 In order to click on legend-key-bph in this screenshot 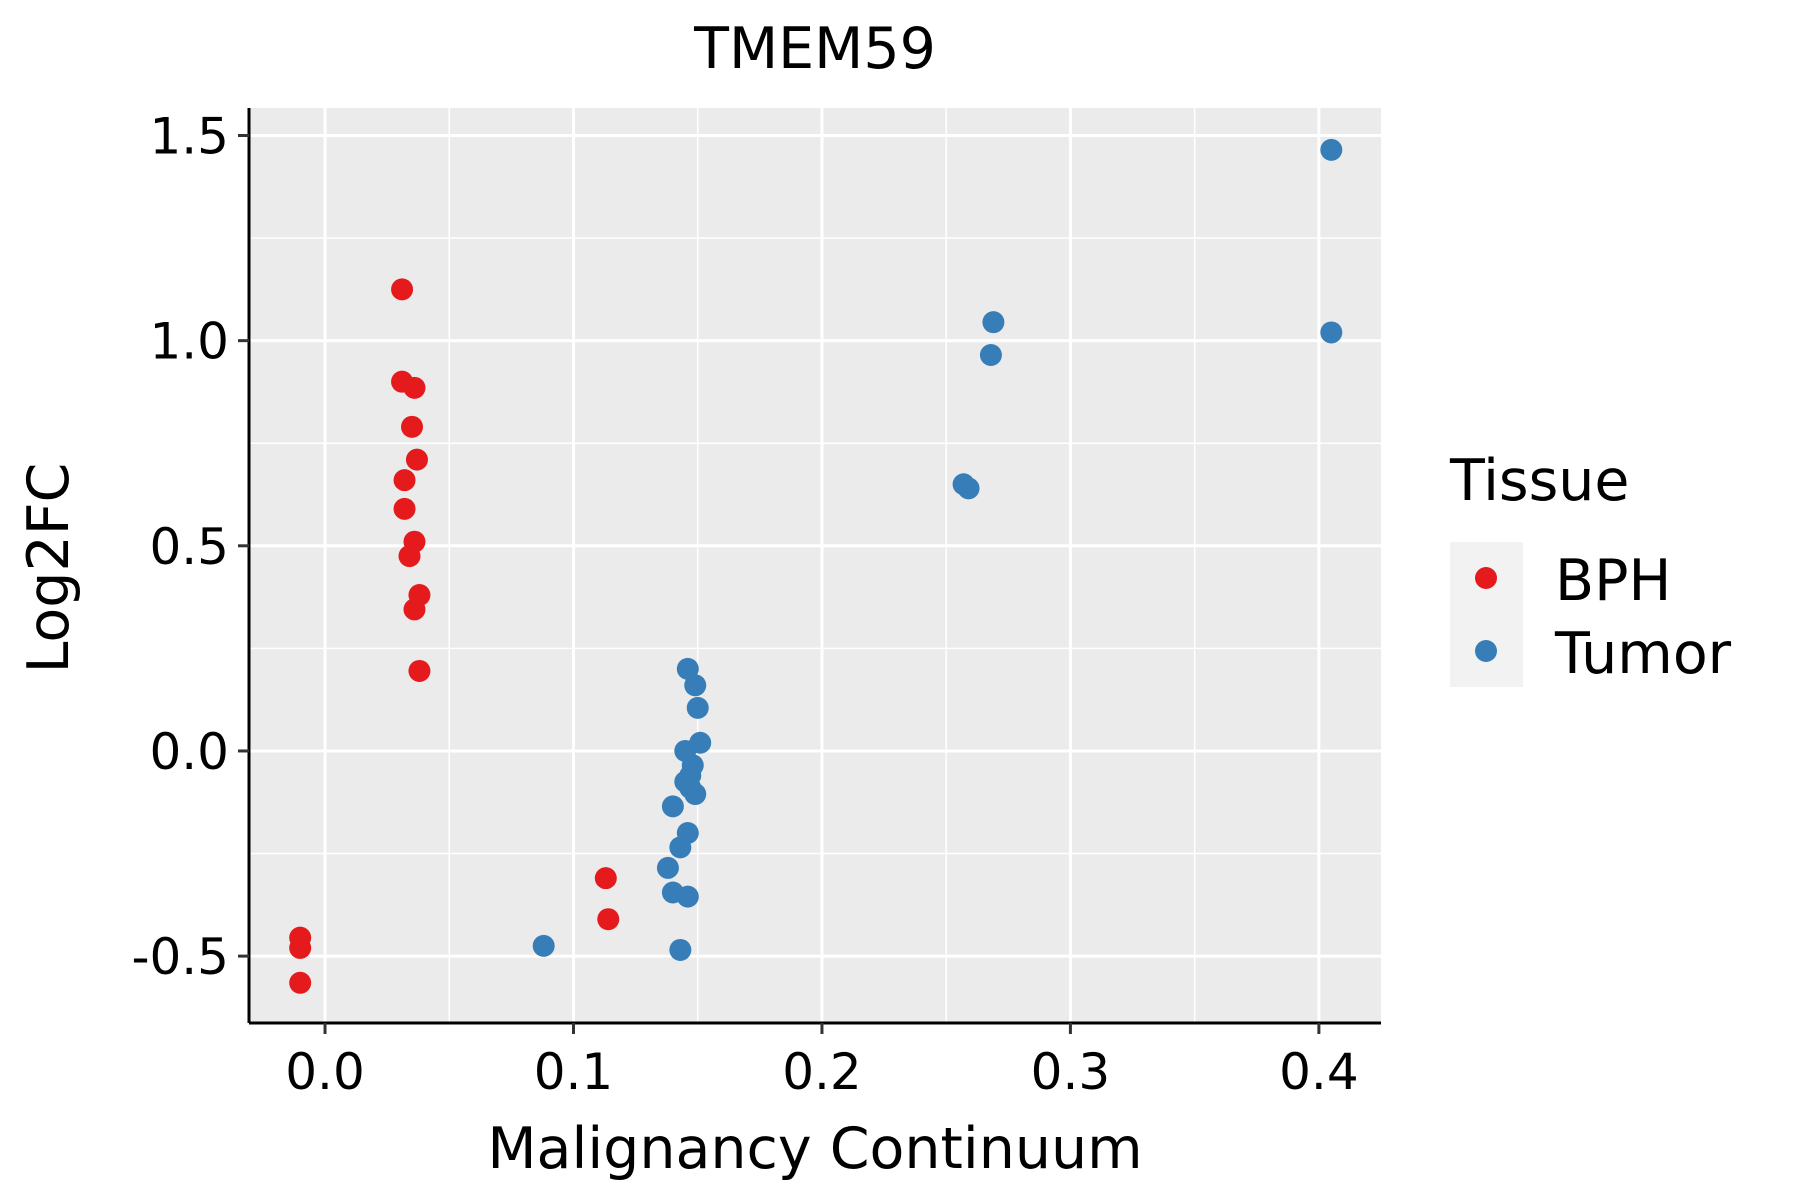, I will do `click(1486, 578)`.